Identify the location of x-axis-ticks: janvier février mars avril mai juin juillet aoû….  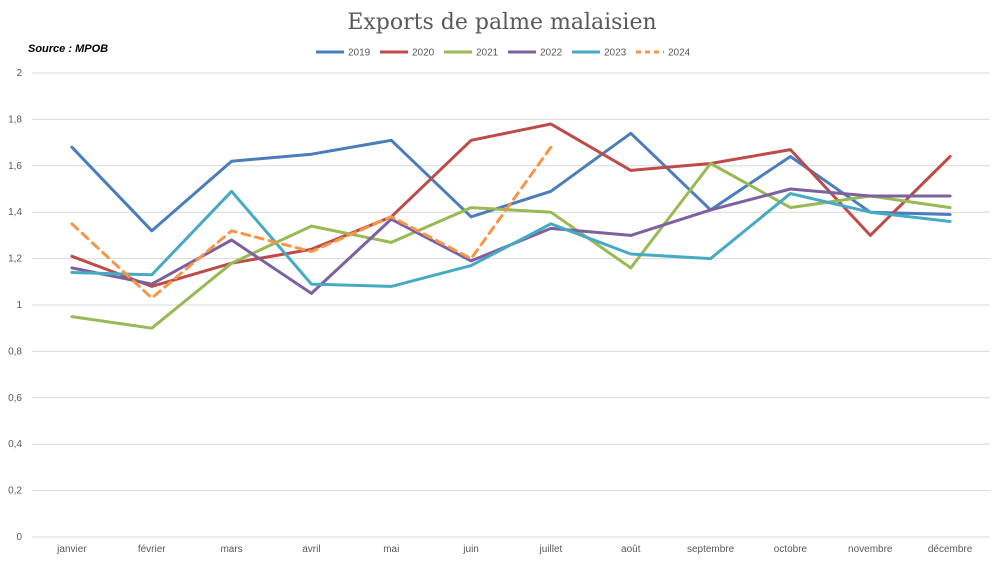
(514, 549).